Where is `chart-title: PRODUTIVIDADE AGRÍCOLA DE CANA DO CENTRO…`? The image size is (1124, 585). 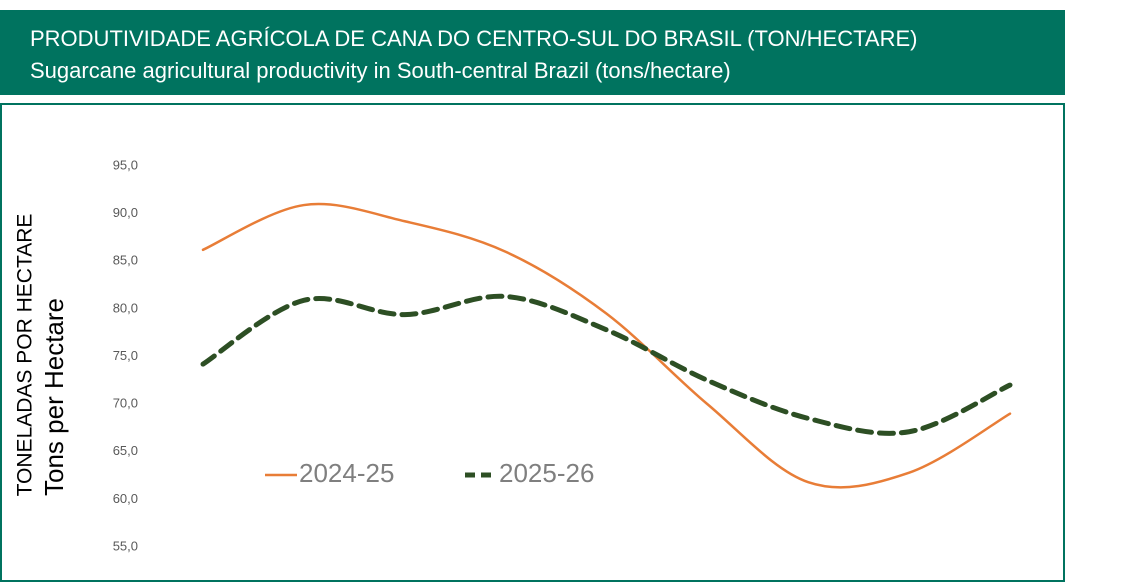
chart-title: PRODUTIVIDADE AGRÍCOLA DE CANA DO CENTRO… is located at coordinates (473, 38).